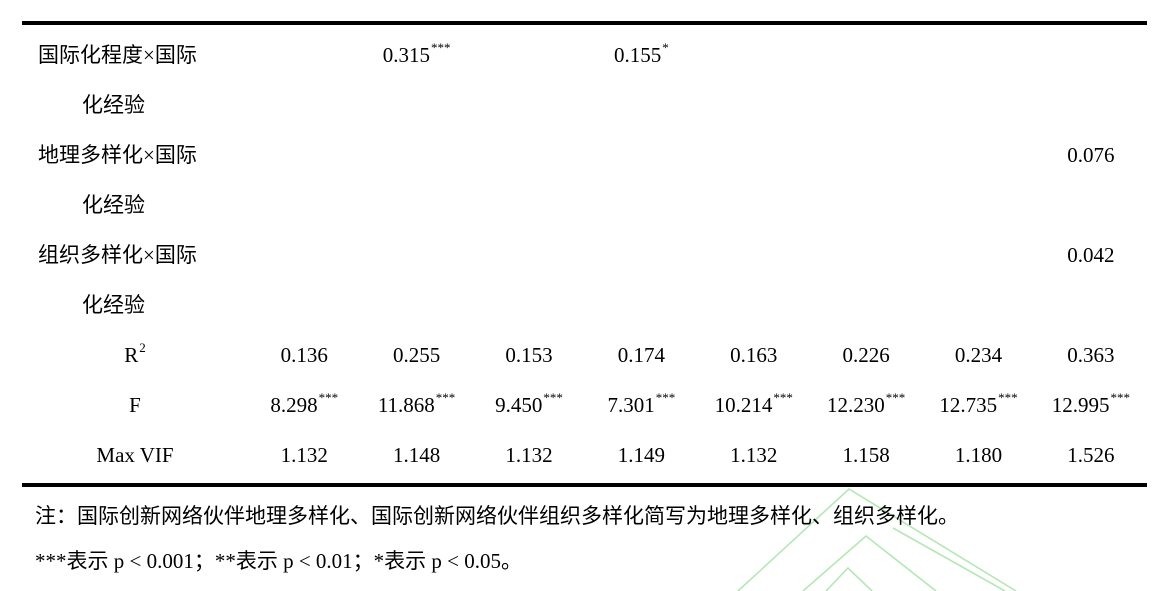 This screenshot has height=591, width=1172. I want to click on table-top-rule, so click(584, 23).